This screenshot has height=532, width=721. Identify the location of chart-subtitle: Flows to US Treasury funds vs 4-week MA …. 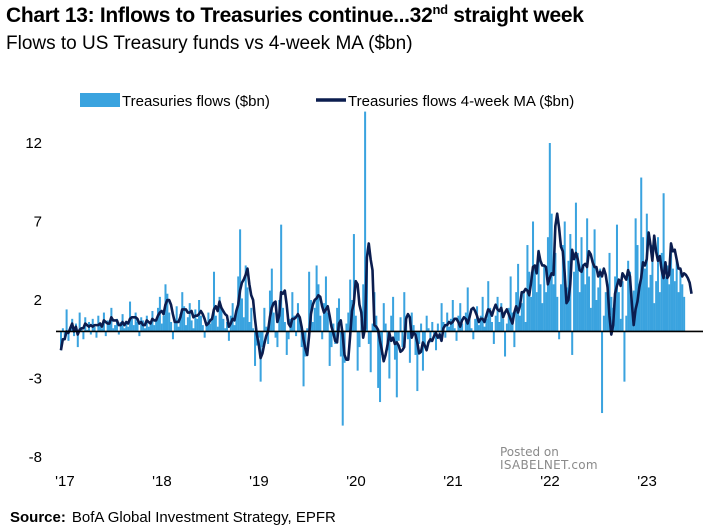
(209, 43).